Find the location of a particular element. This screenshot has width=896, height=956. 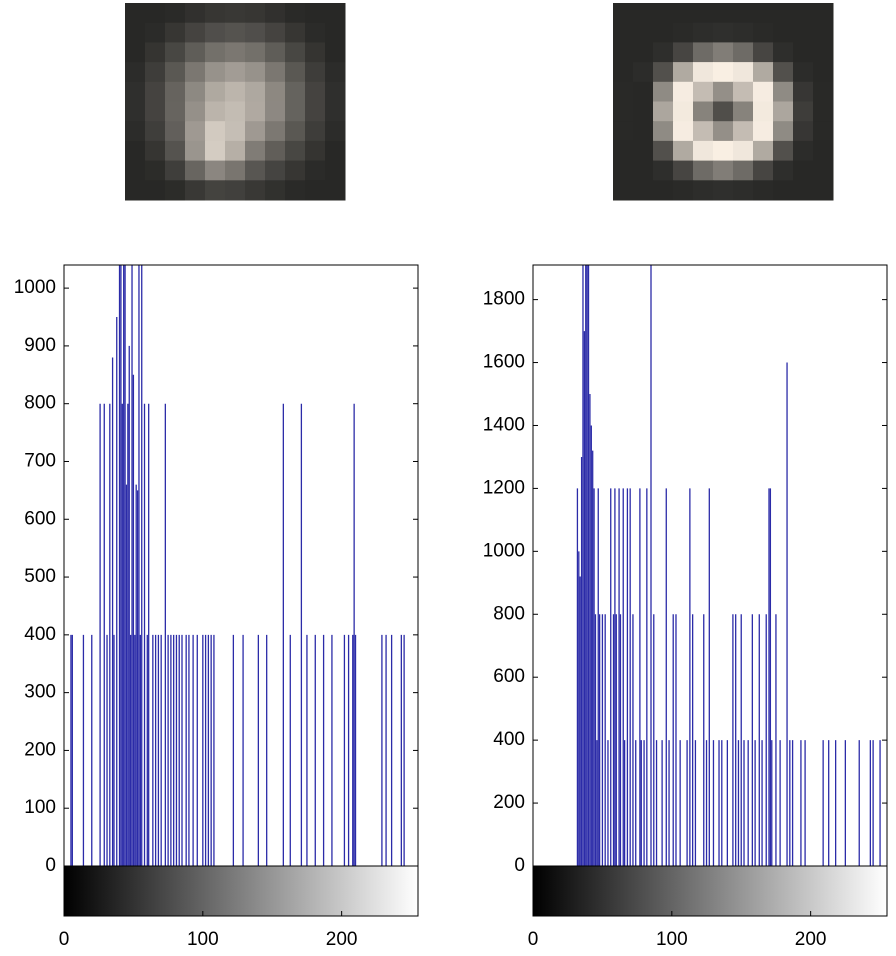

y-tick-label: 400 is located at coordinates (509, 739).